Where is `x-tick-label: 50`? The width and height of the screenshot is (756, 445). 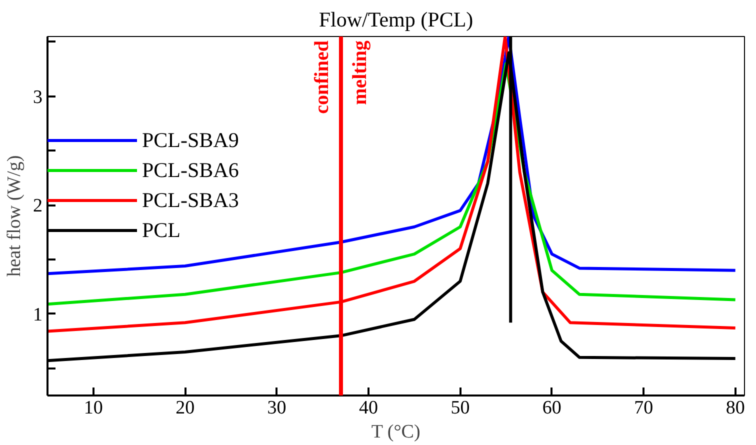 x-tick-label: 50 is located at coordinates (460, 408).